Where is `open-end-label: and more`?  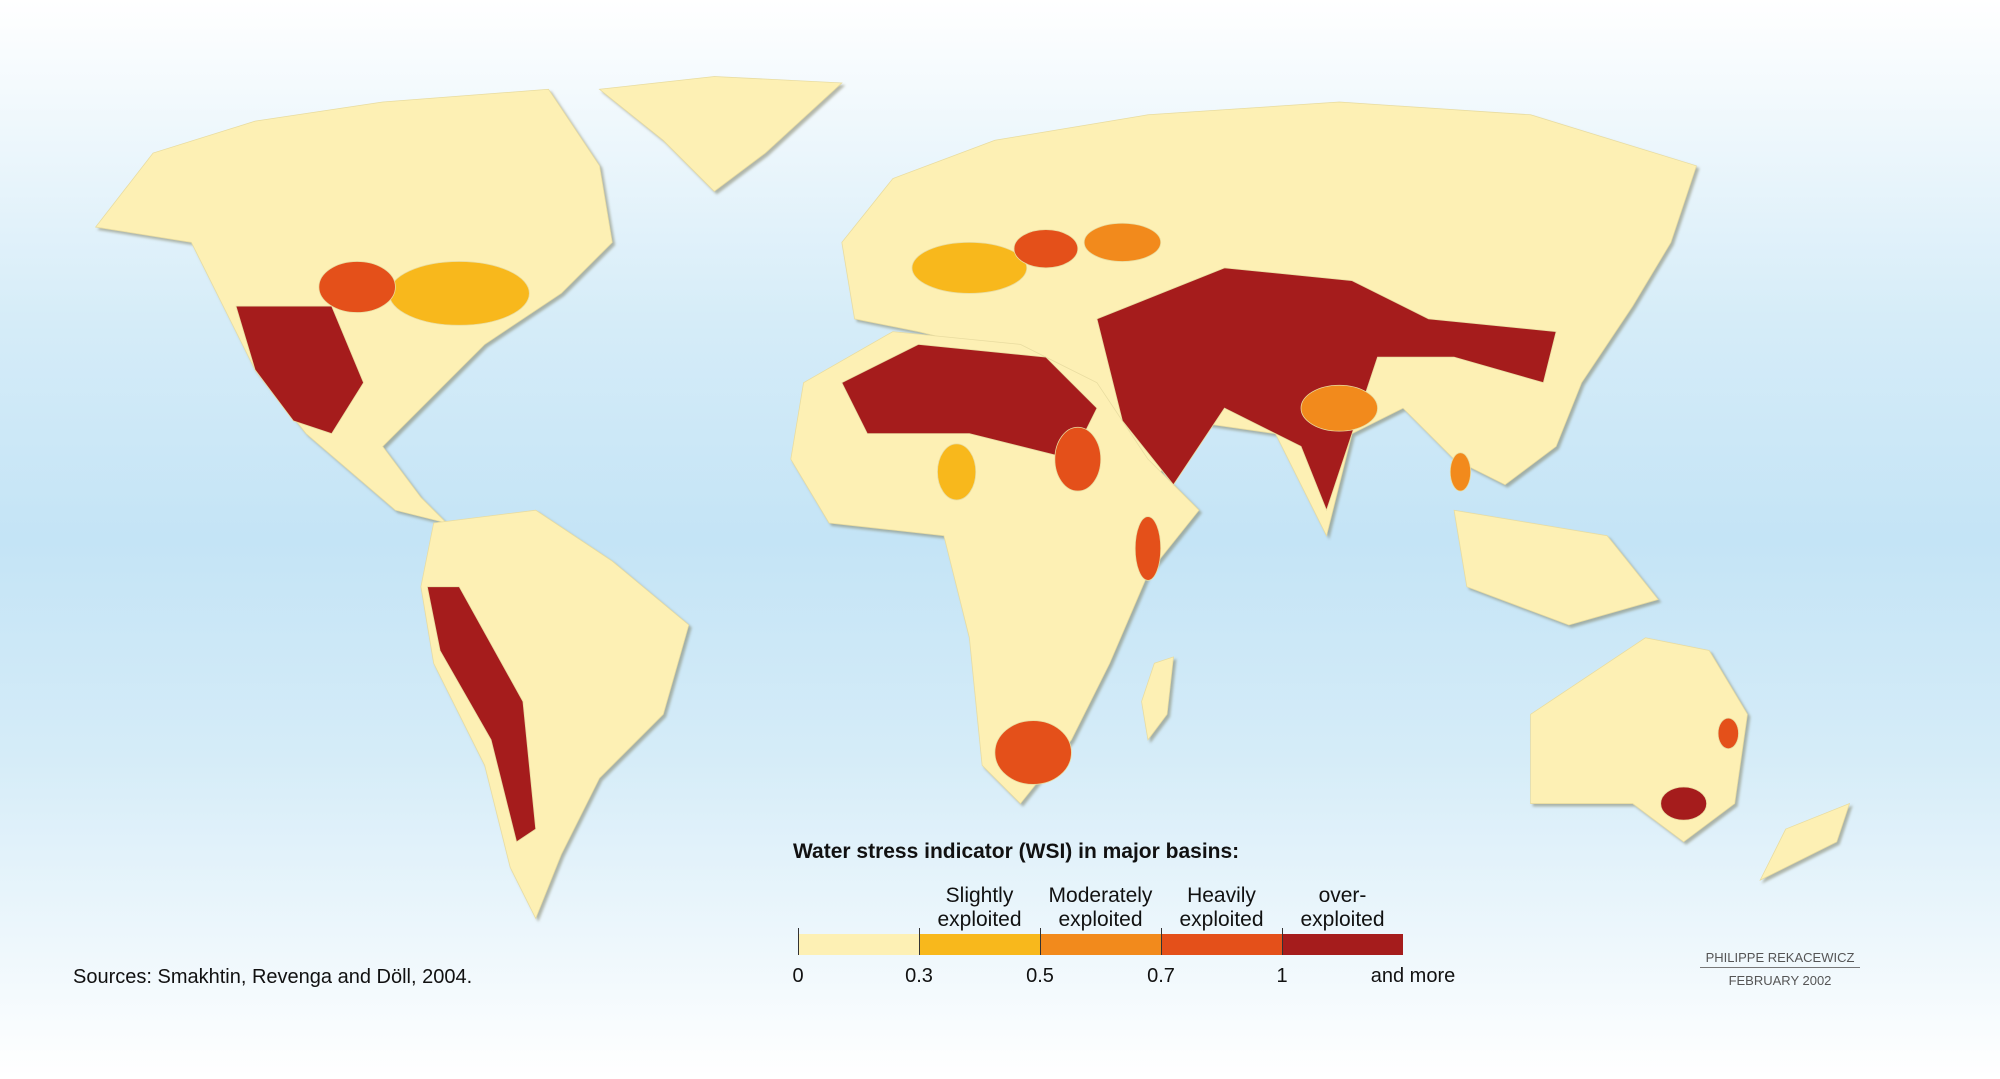
open-end-label: and more is located at coordinates (1413, 976).